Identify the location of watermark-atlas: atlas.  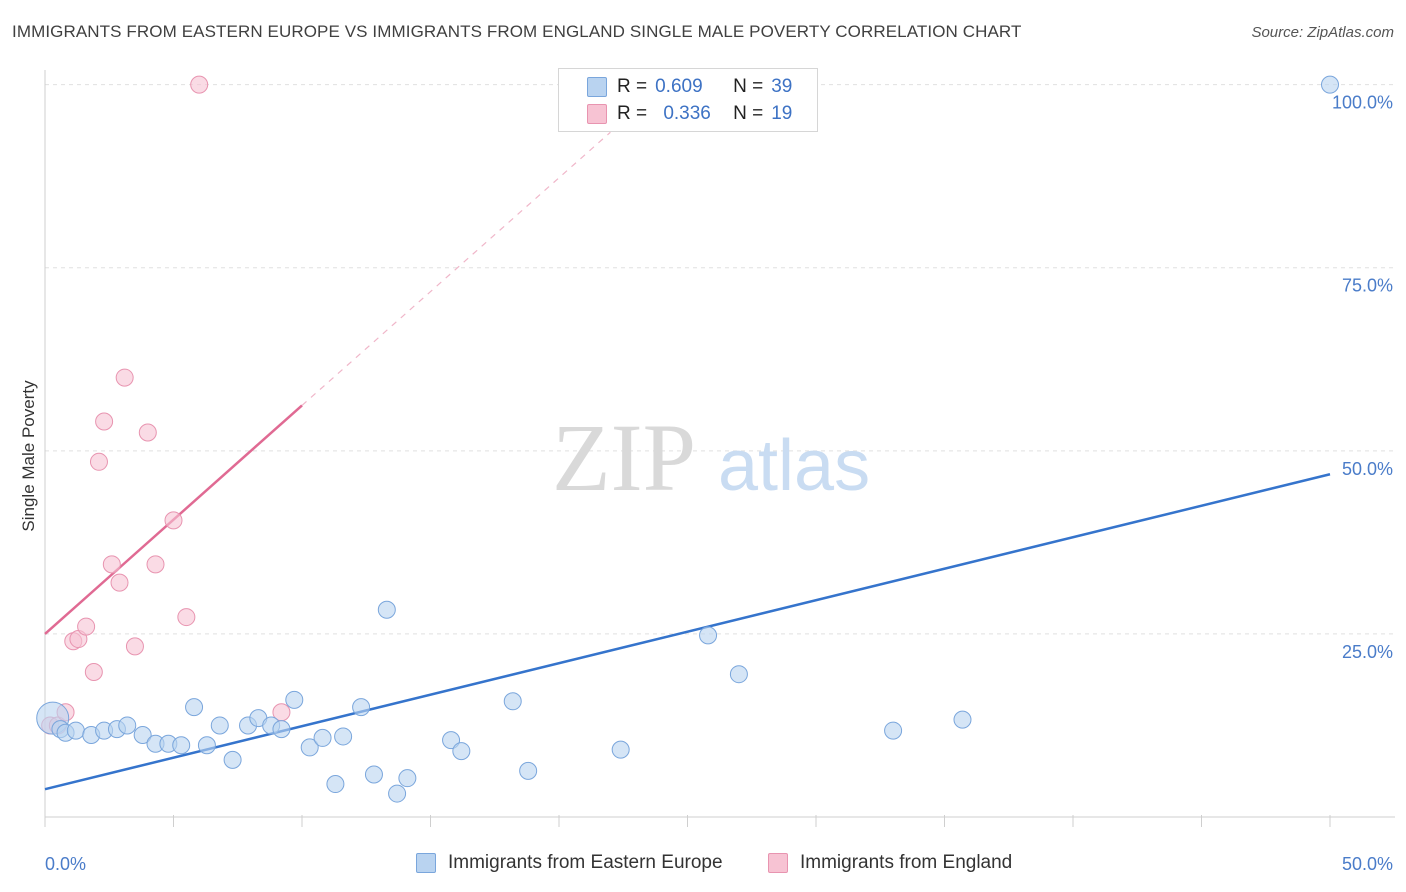
(794, 466).